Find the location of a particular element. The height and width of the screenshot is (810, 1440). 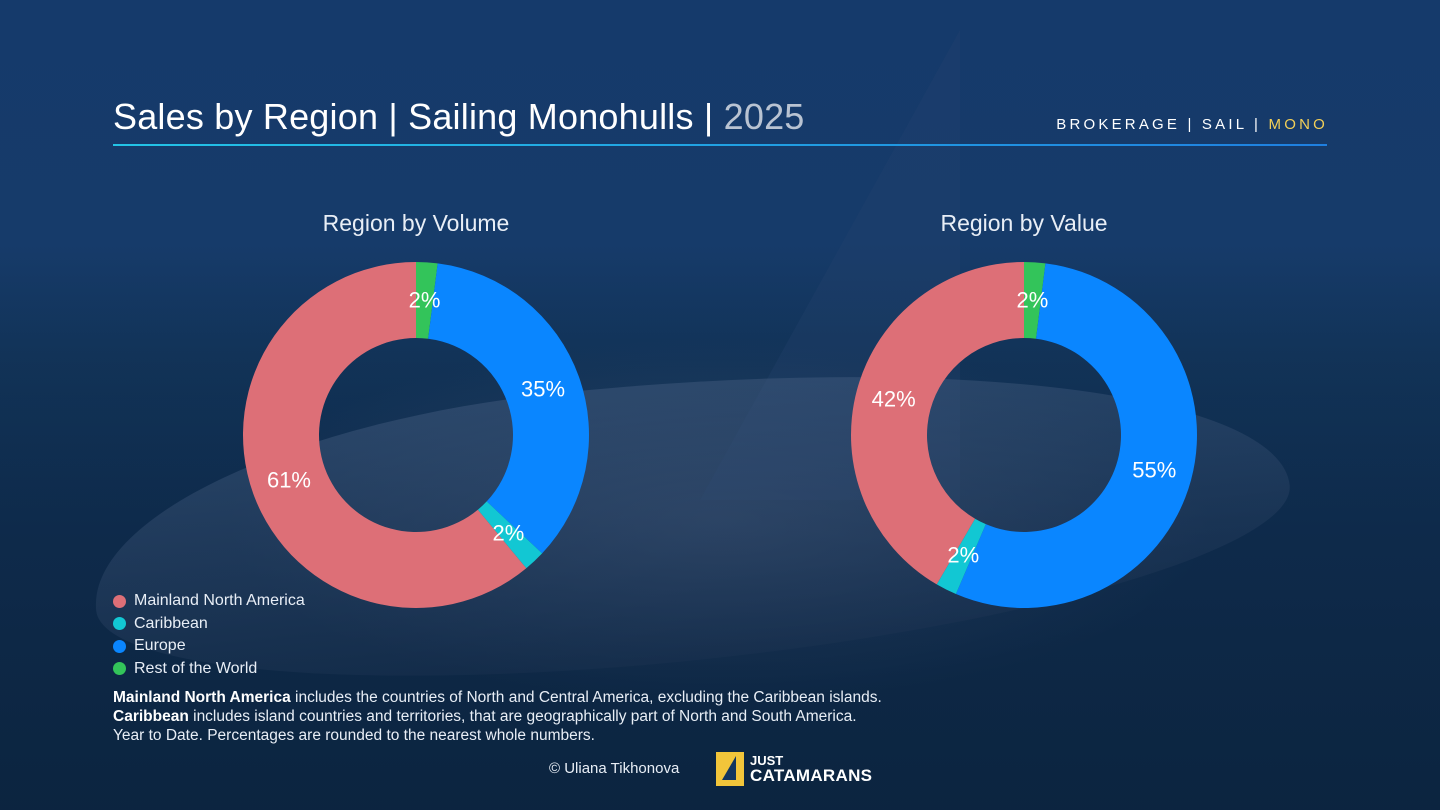

chart-title-value: Region by Value is located at coordinates (1024, 223).